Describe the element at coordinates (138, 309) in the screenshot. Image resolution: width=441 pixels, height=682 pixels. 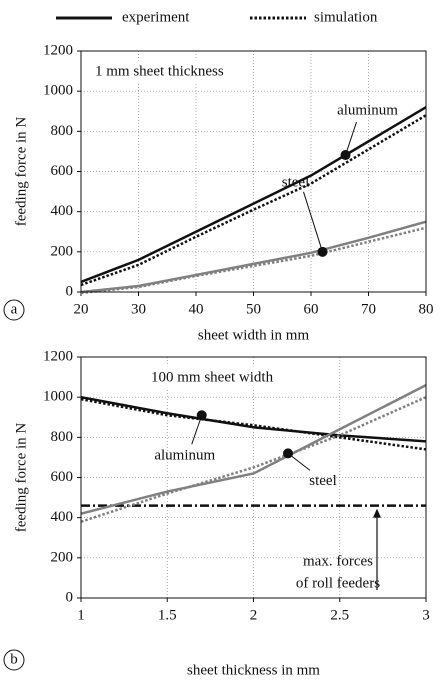
I see `x-tick-label: 30` at that location.